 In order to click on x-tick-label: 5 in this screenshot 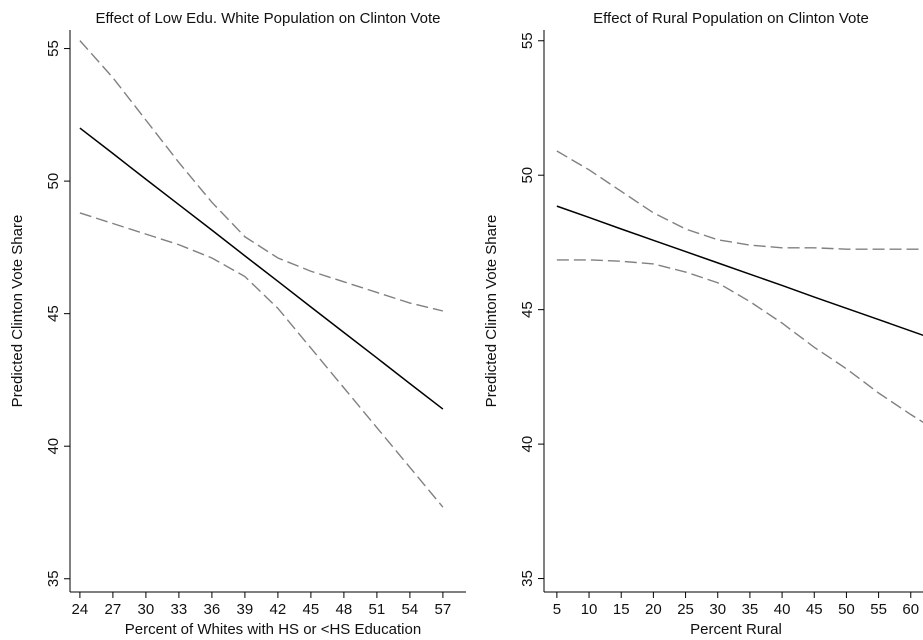, I will do `click(557, 609)`.